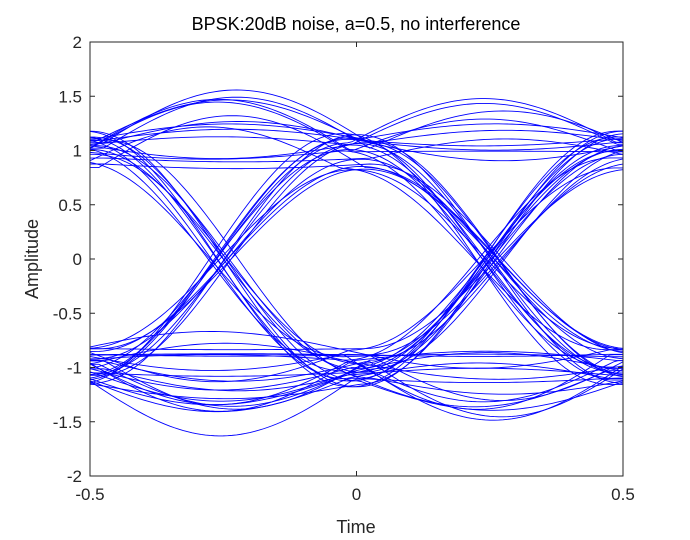 The height and width of the screenshot is (540, 690). What do you see at coordinates (74, 476) in the screenshot?
I see `y-tick-label: -2` at bounding box center [74, 476].